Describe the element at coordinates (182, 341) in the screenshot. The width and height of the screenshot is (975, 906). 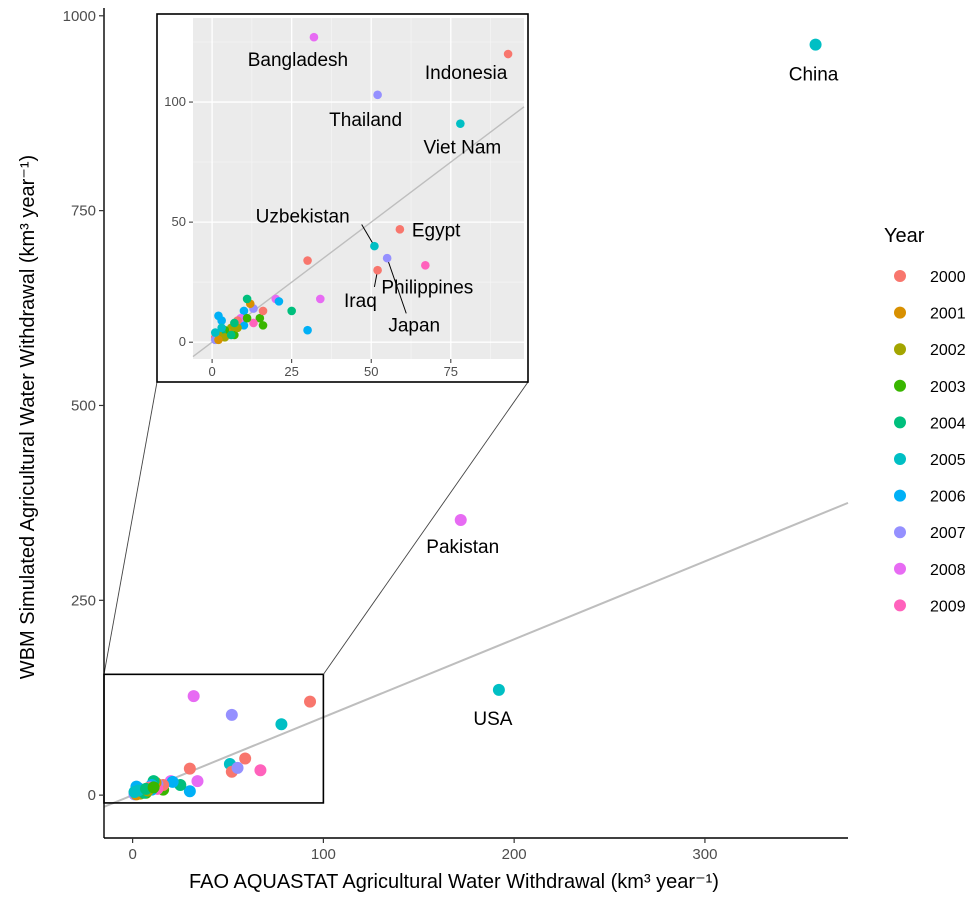
I see `inset-y-tick-label: 0` at that location.